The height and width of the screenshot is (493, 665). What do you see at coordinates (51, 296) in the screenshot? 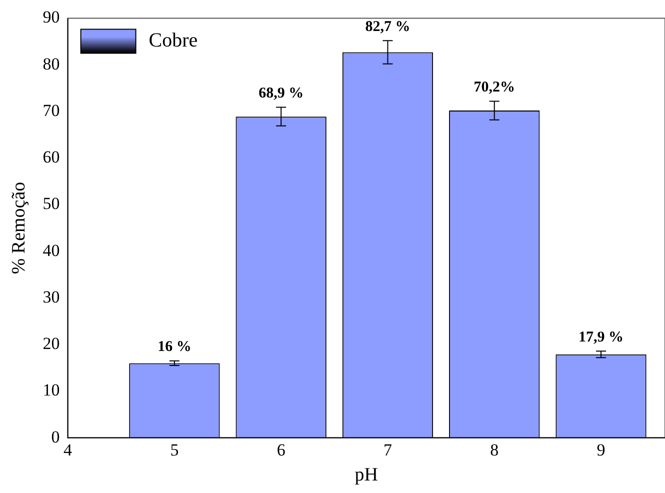
I see `y-tick-label: 30` at bounding box center [51, 296].